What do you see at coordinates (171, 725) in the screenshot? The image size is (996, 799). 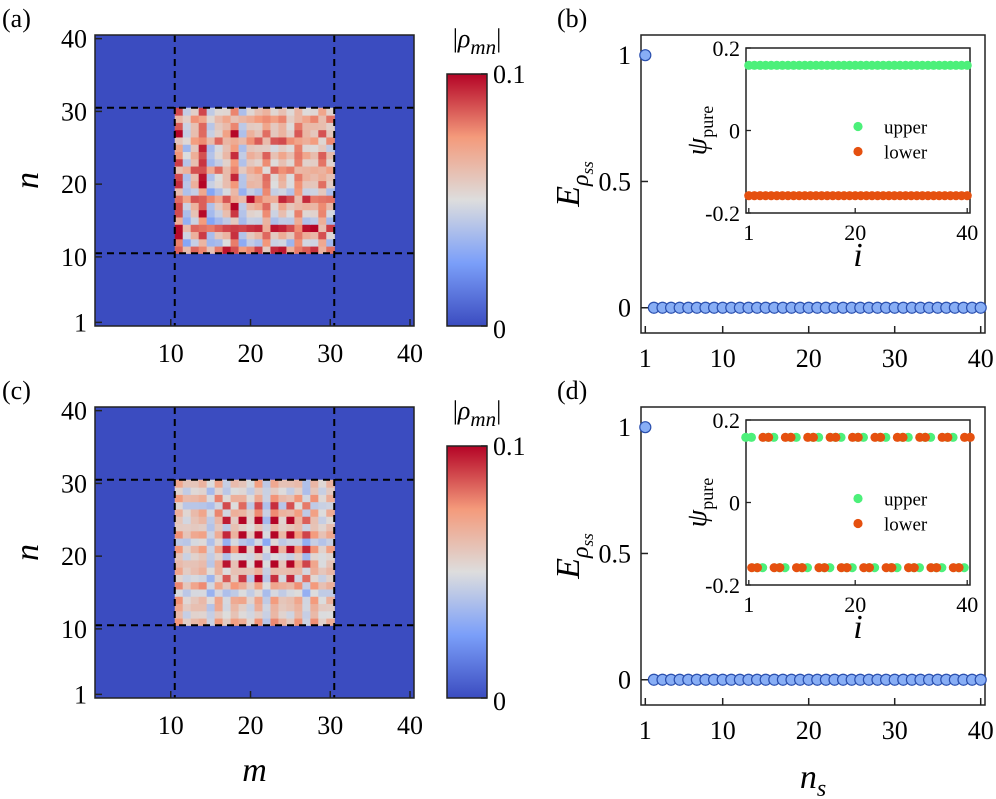 I see `x-tick-label: 10` at bounding box center [171, 725].